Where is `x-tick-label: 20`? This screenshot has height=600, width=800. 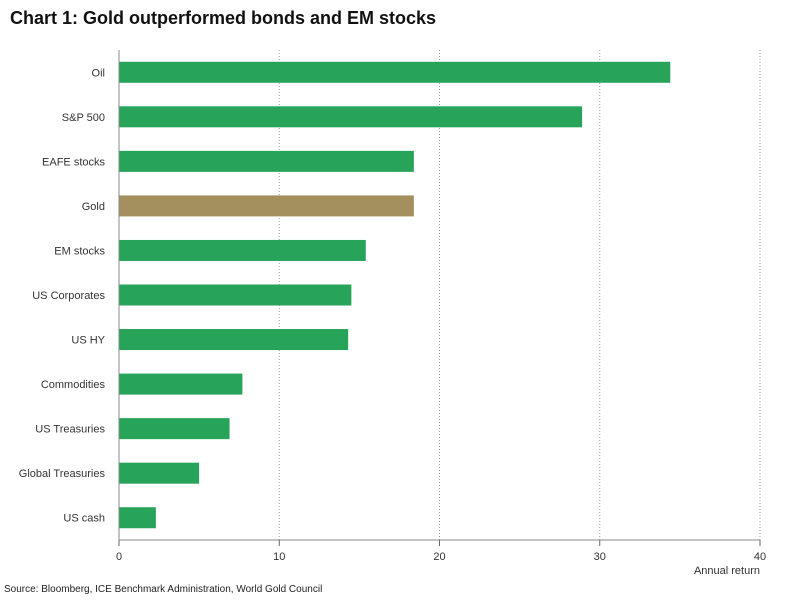
x-tick-label: 20 is located at coordinates (439, 557).